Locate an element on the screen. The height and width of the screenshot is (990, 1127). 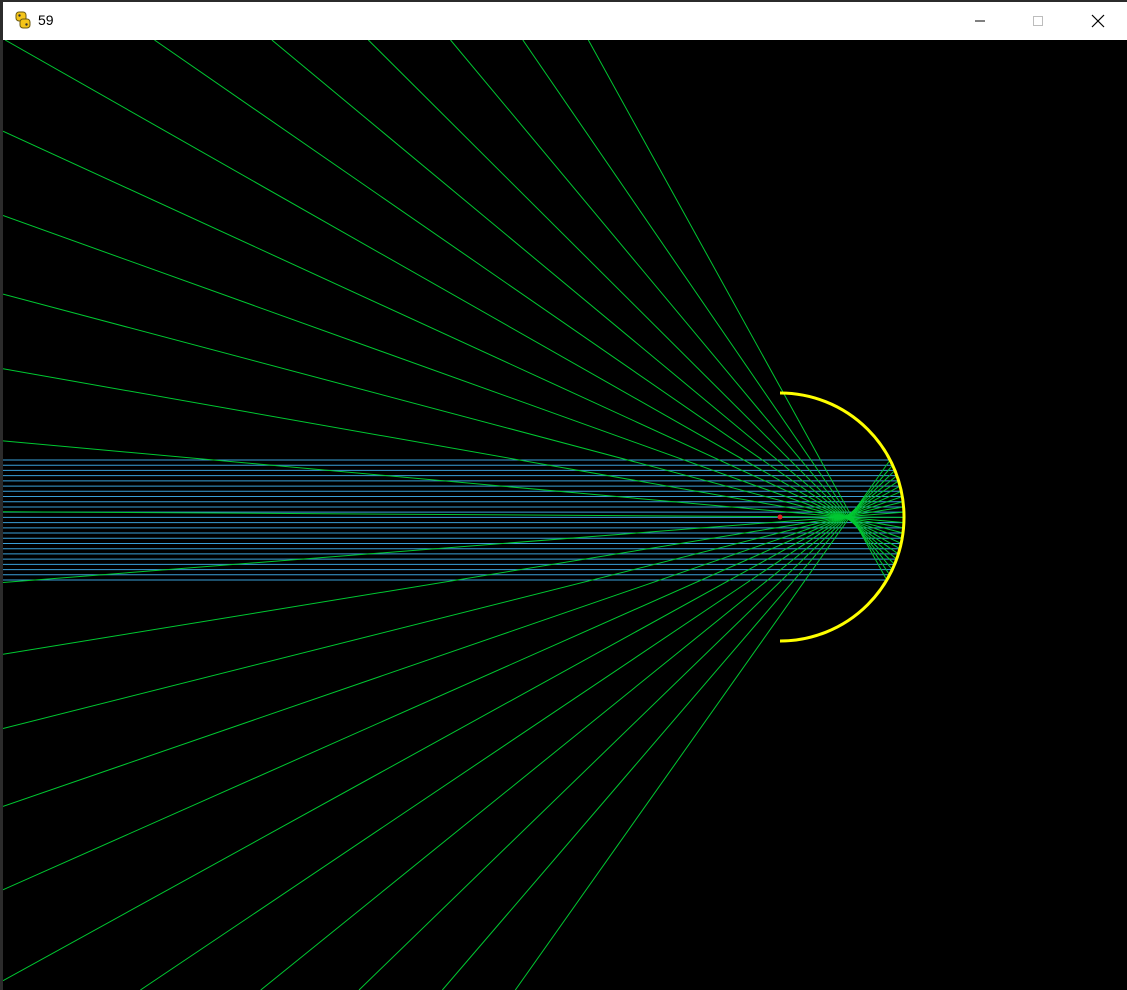
close-button is located at coordinates (1098, 21).